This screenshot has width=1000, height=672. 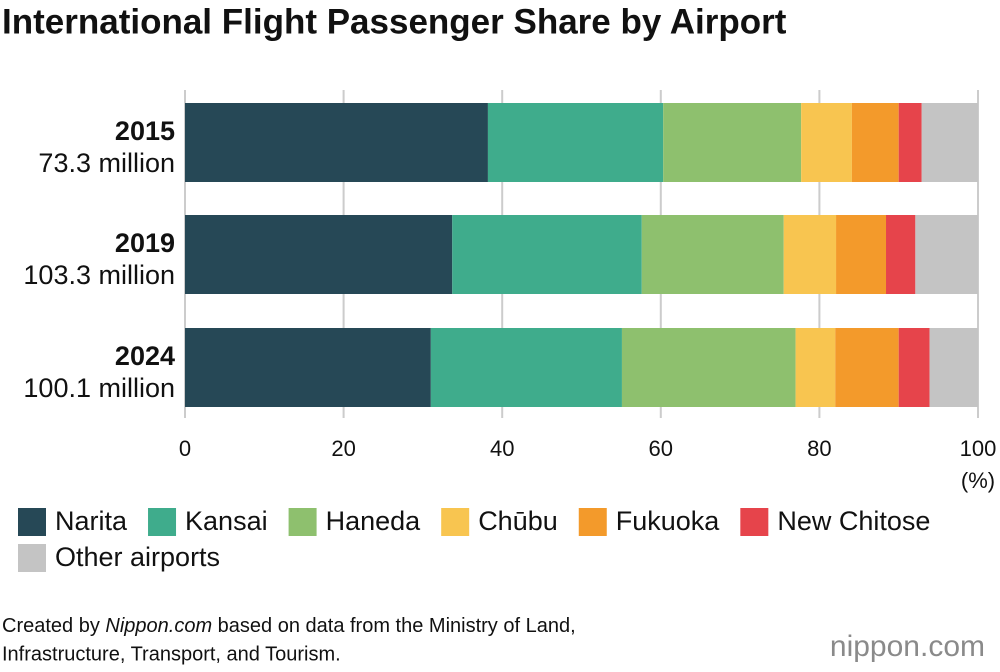 I want to click on x-tick-label: 0, so click(x=185, y=448).